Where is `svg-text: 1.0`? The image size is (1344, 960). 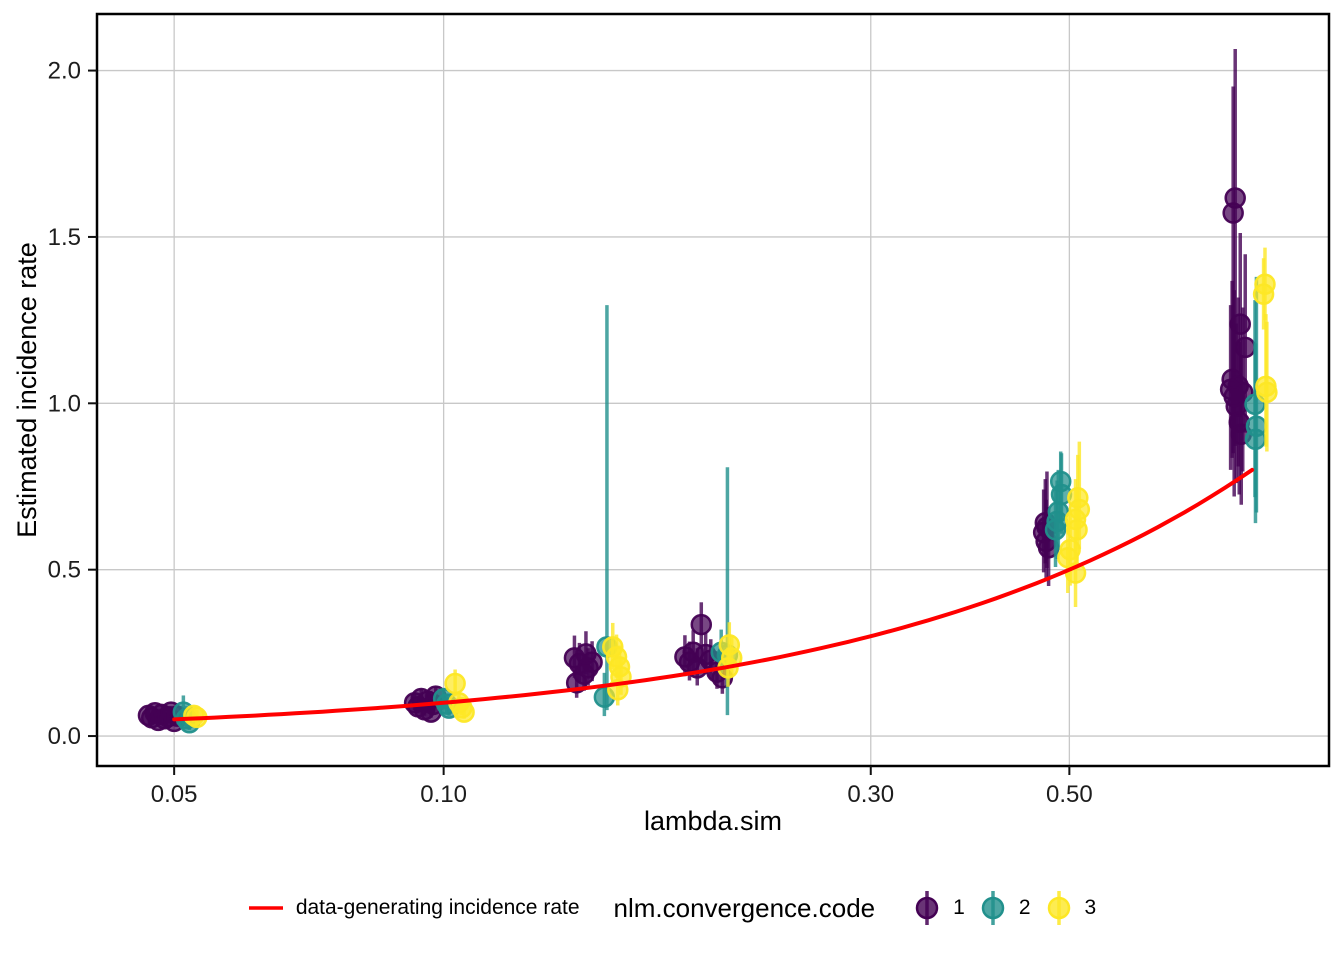 svg-text: 1.0 is located at coordinates (64, 403).